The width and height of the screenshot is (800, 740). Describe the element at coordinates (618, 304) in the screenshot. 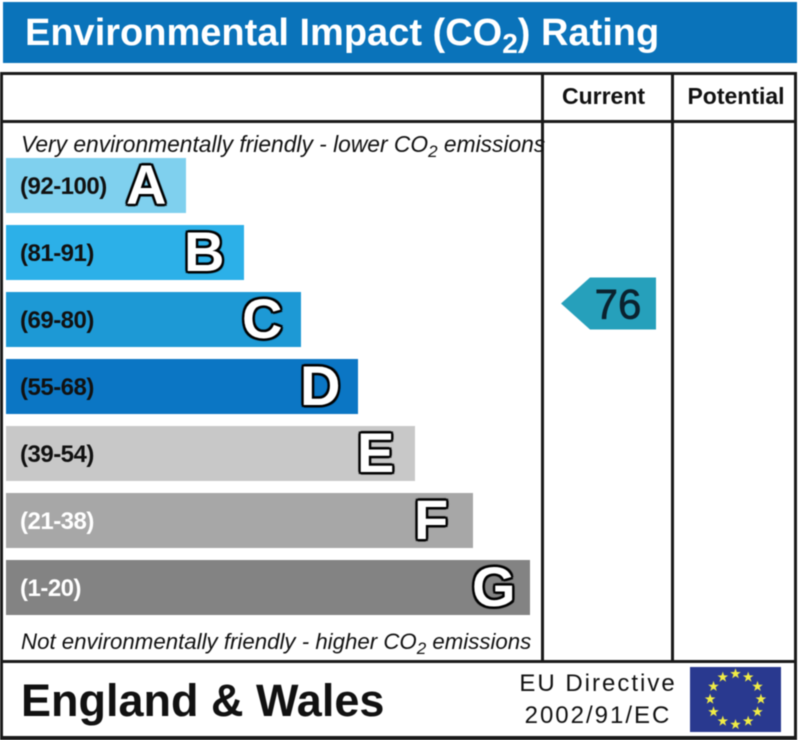

I see `svg-text: 76` at that location.